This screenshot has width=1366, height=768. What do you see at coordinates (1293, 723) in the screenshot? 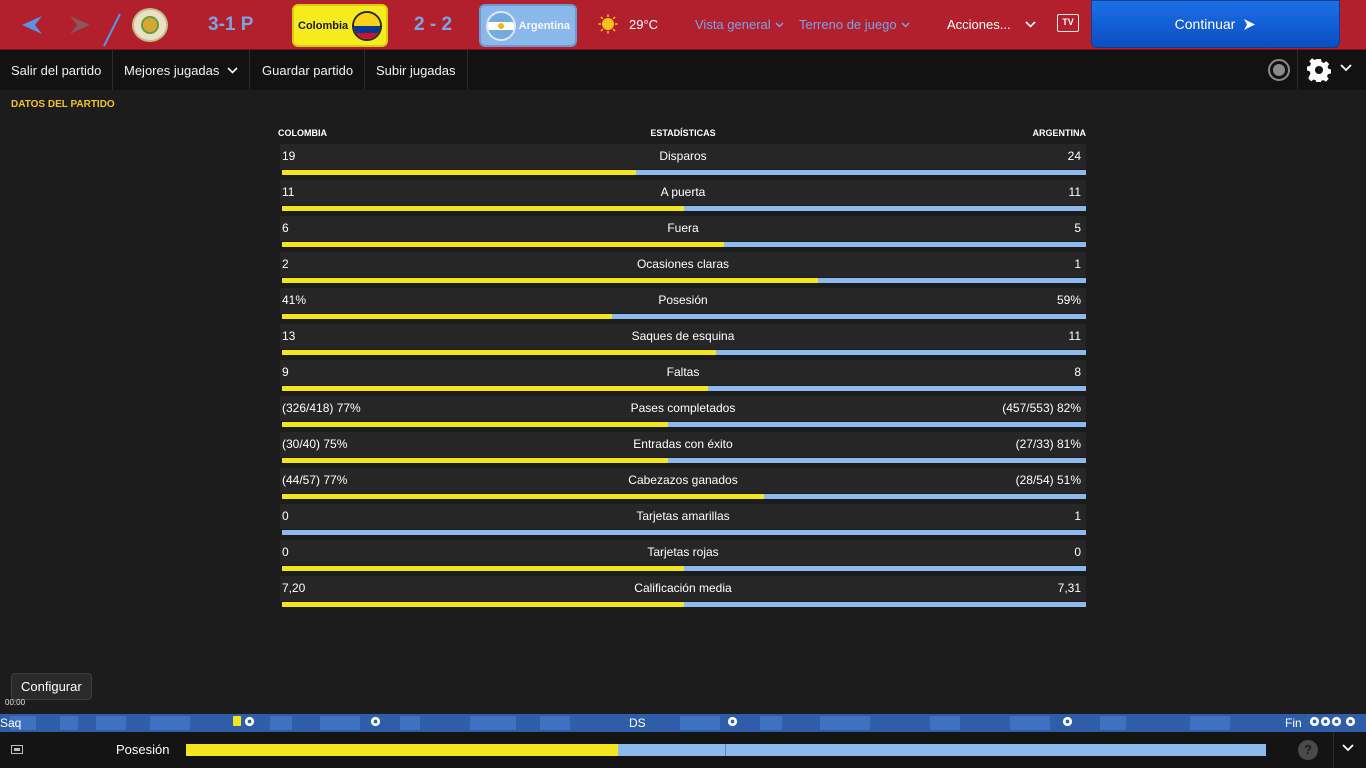
I see `timeline-end-label: Fin` at bounding box center [1293, 723].